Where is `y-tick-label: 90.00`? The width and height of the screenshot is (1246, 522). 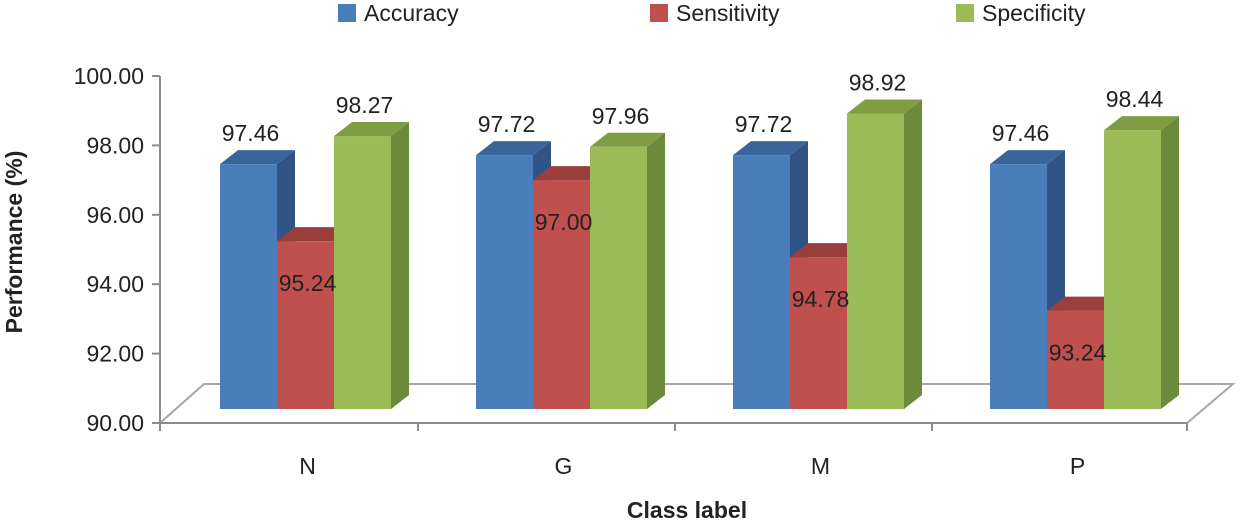 y-tick-label: 90.00 is located at coordinates (115, 423).